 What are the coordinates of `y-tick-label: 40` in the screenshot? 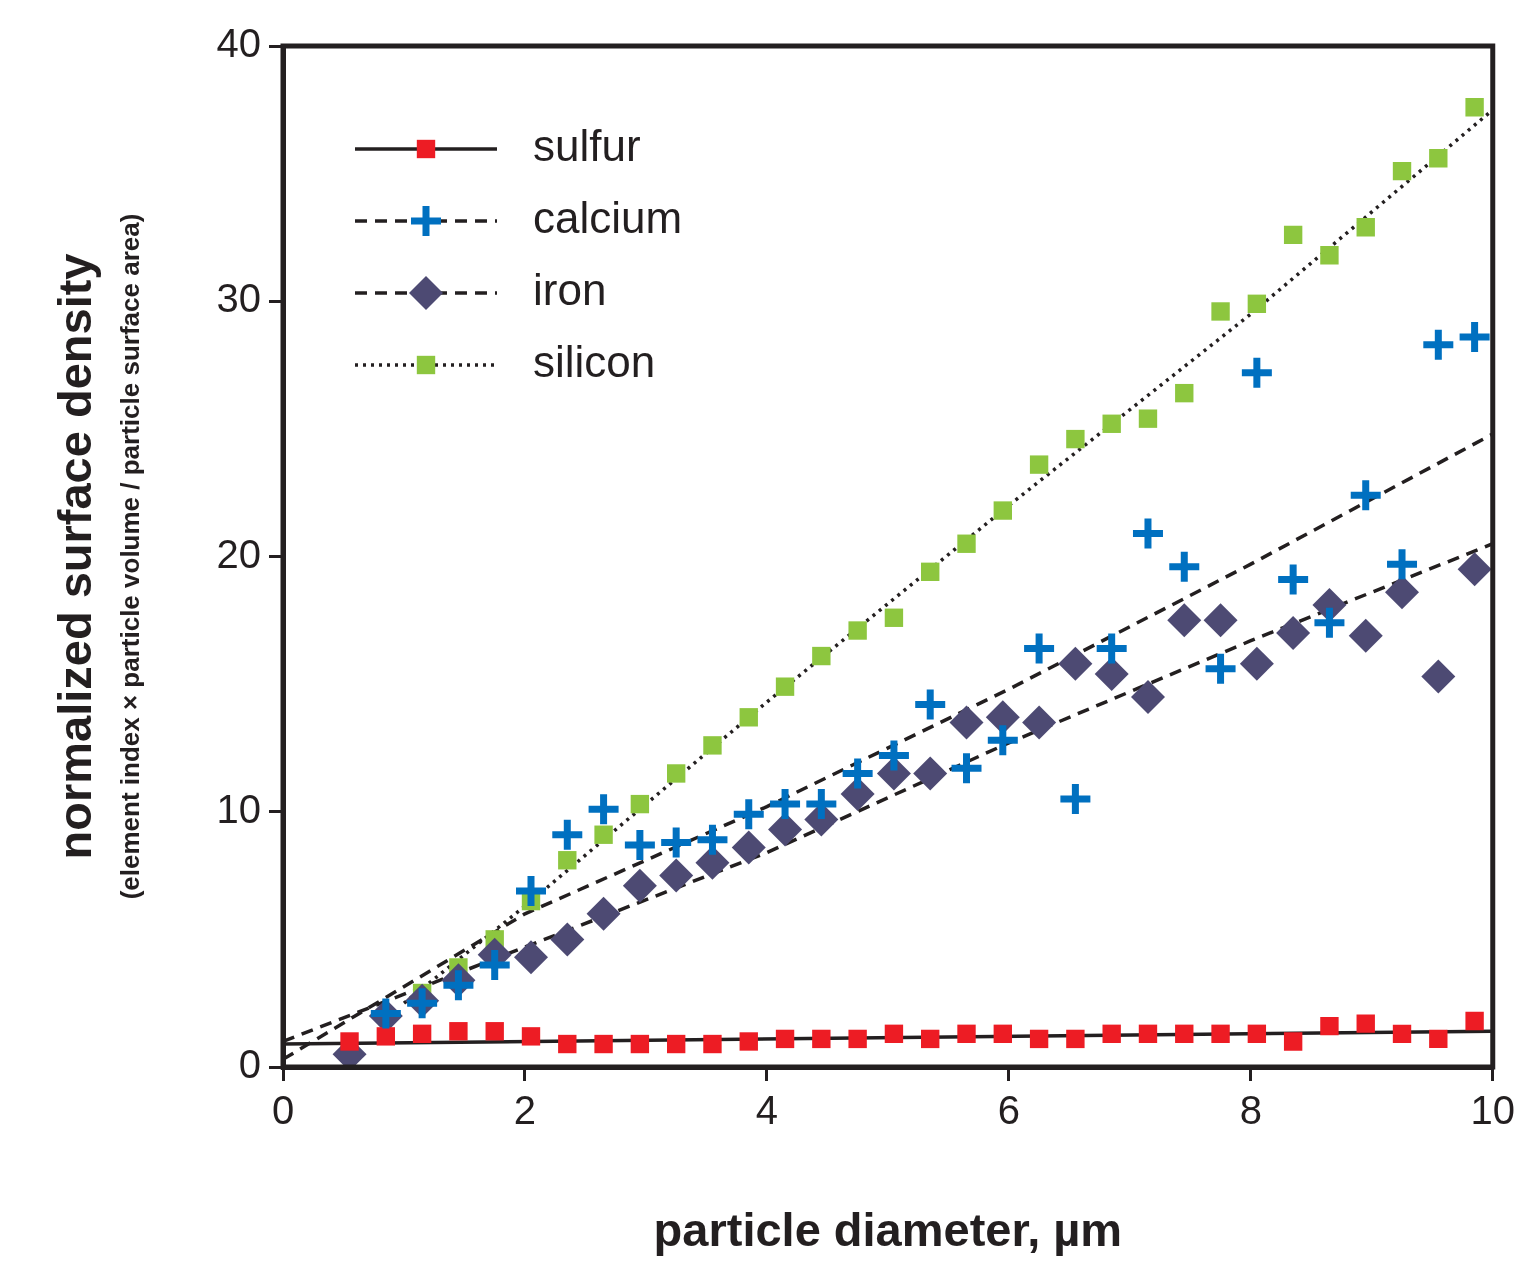 It's located at (238, 43).